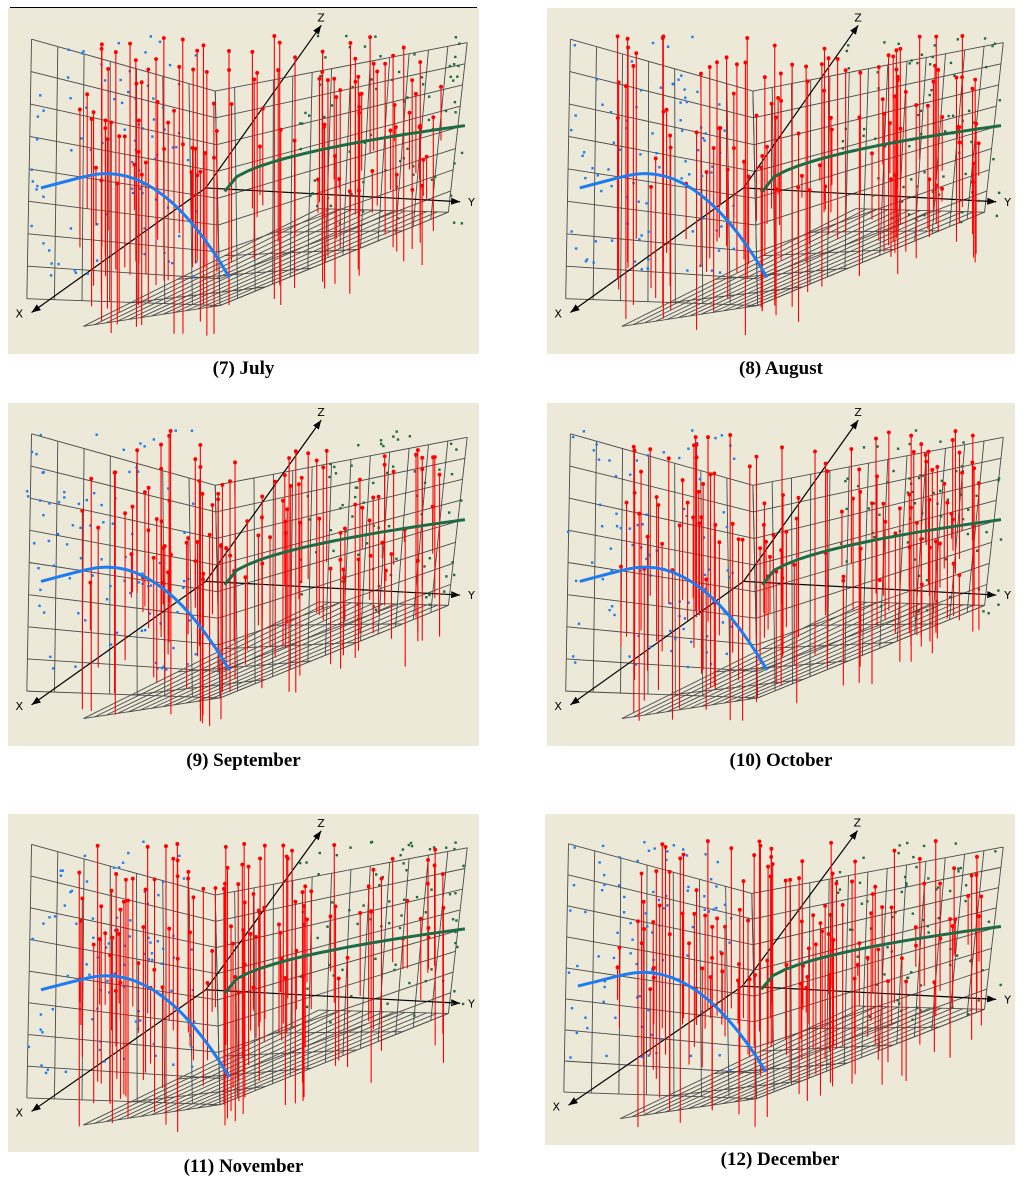 Image resolution: width=1024 pixels, height=1185 pixels. Describe the element at coordinates (243, 588) in the screenshot. I see `chart-panel: X Y Z (9) September` at that location.